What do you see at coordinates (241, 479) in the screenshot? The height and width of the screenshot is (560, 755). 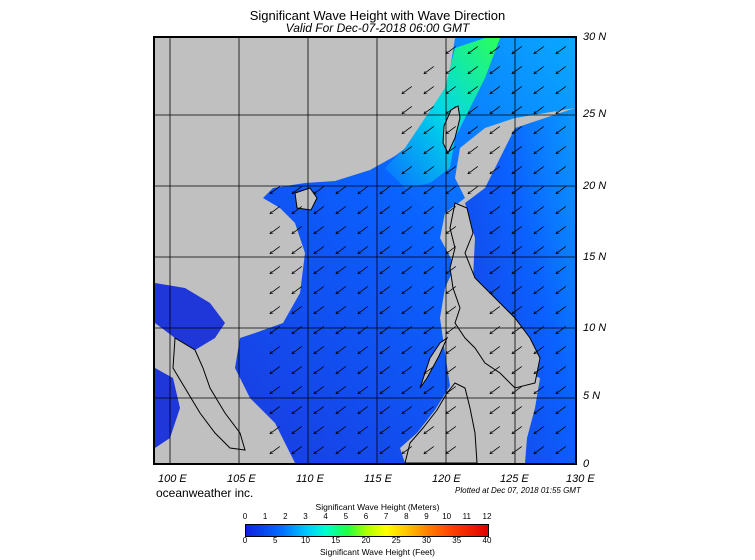 I see `lon-label-105e: 105 E` at bounding box center [241, 479].